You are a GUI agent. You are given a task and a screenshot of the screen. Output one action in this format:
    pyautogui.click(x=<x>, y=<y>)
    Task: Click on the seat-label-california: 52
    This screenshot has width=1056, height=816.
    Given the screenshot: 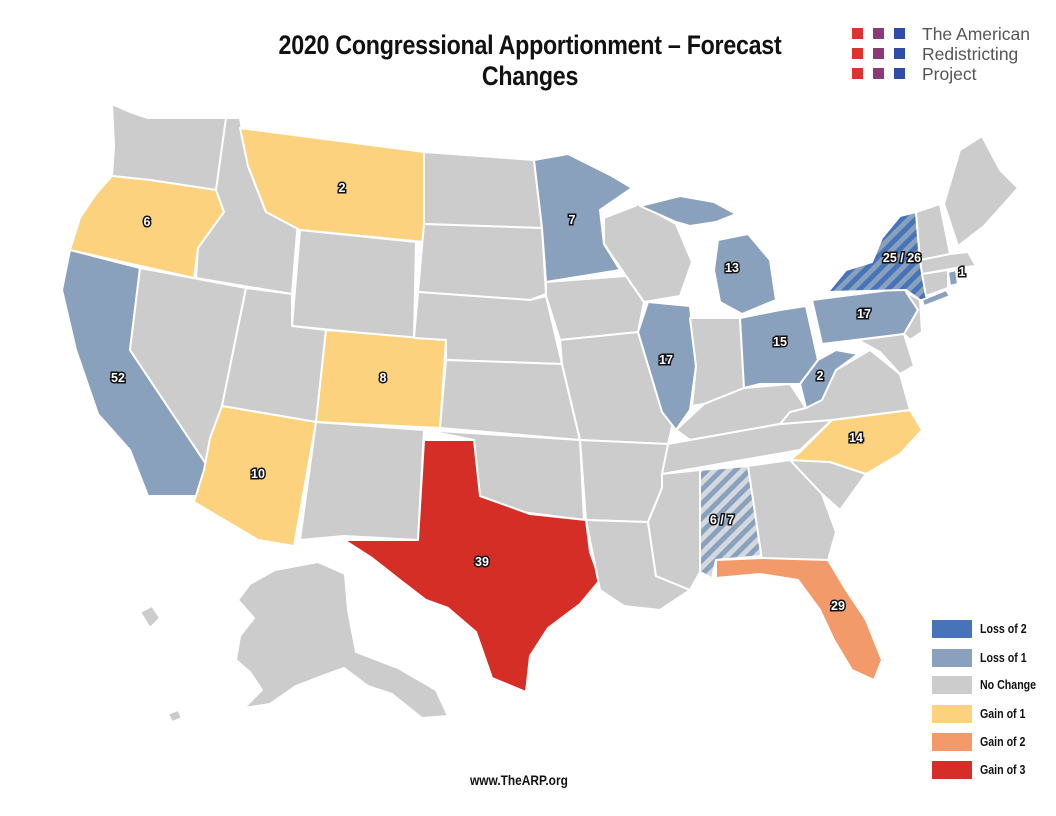 What is the action you would take?
    pyautogui.click(x=118, y=378)
    